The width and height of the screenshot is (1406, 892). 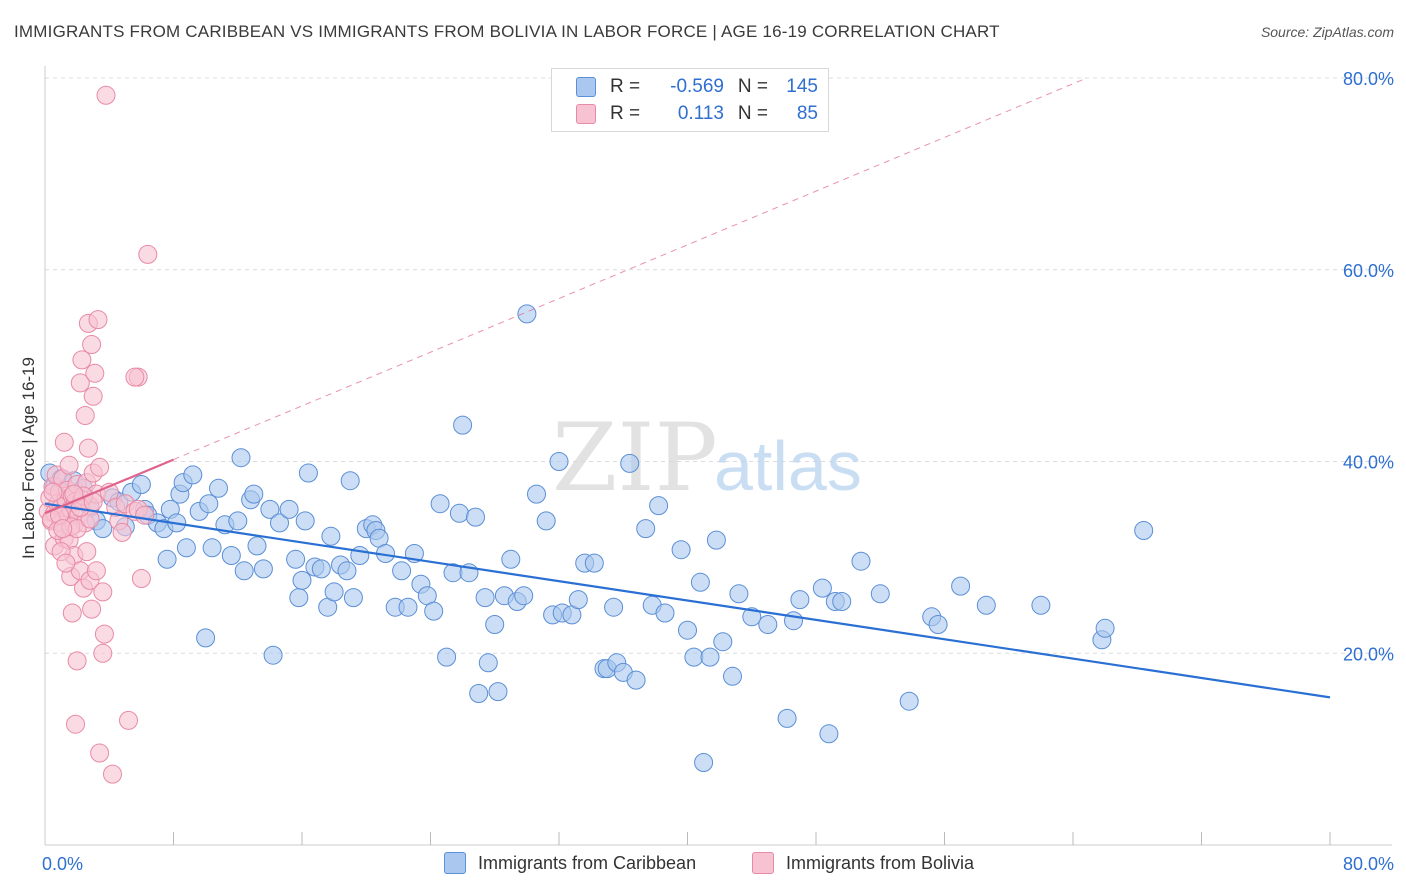 What do you see at coordinates (1368, 79) in the screenshot?
I see `y-tick-label: 80.0%` at bounding box center [1368, 79].